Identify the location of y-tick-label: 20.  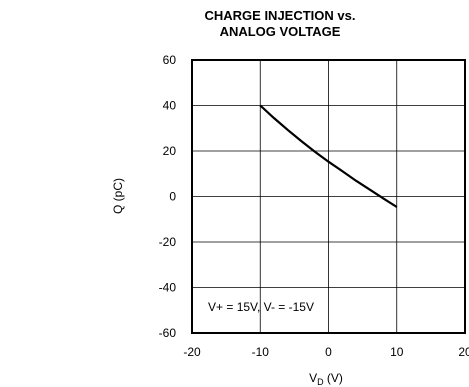
(170, 151).